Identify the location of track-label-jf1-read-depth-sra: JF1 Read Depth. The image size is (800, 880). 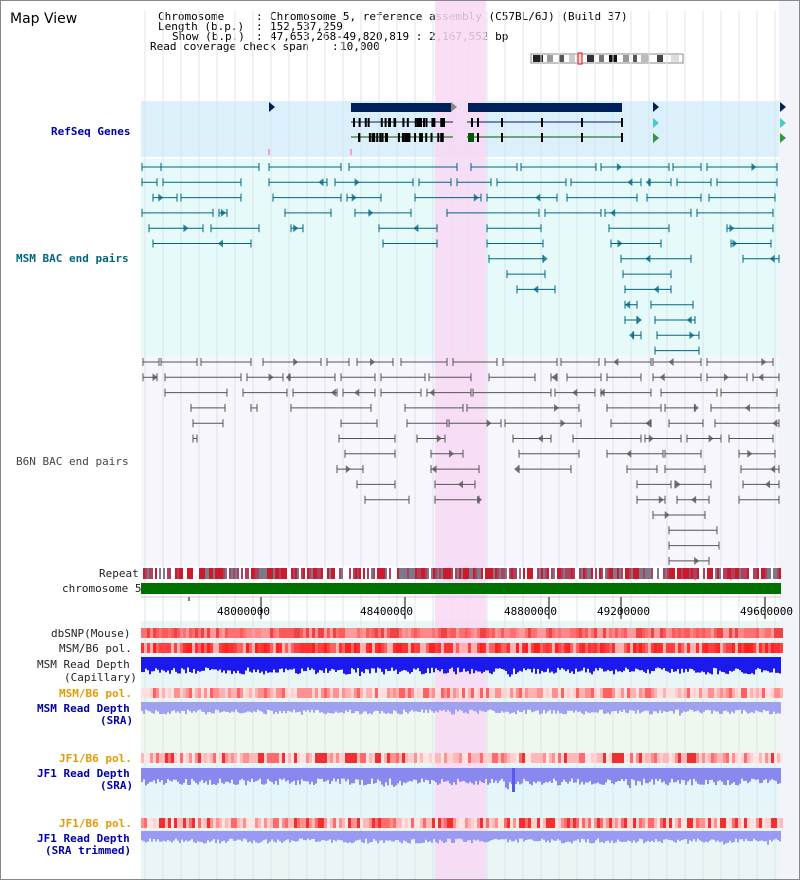
(83, 773).